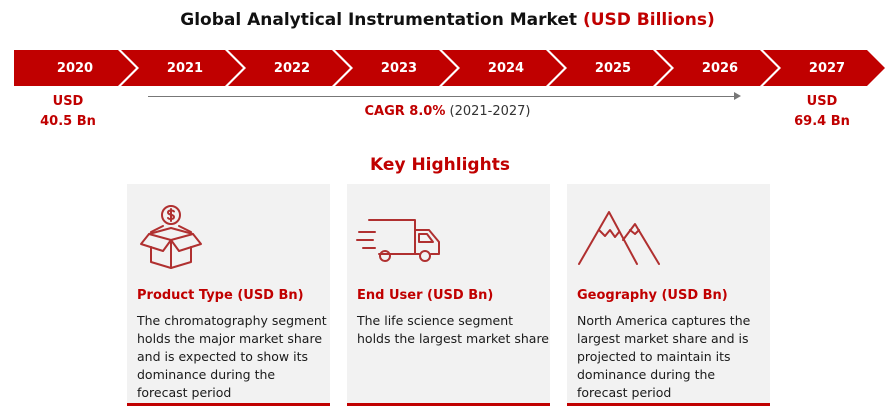 The width and height of the screenshot is (895, 415). What do you see at coordinates (824, 68) in the screenshot?
I see `year-chevron-2027: 2027` at bounding box center [824, 68].